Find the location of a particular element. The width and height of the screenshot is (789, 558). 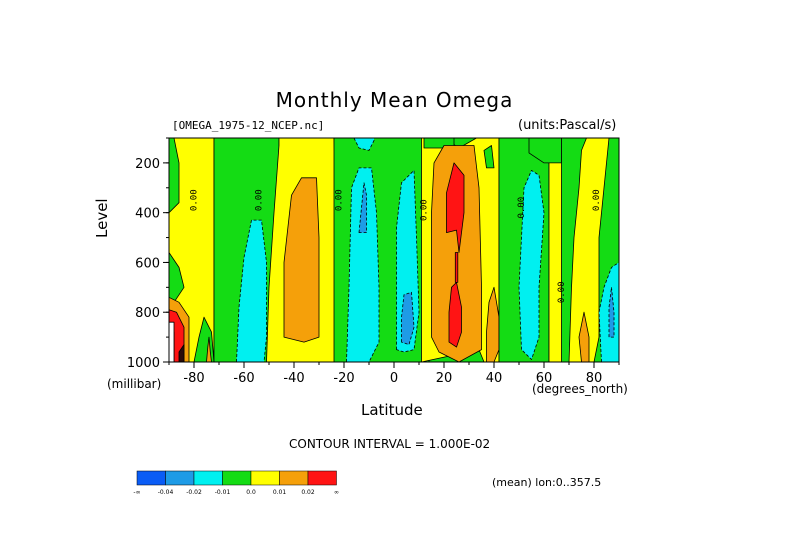

colorbar: -∞ -0.04 -0.02 -0.01 0.0 0.01 0.02 ∞ is located at coordinates (236, 483).